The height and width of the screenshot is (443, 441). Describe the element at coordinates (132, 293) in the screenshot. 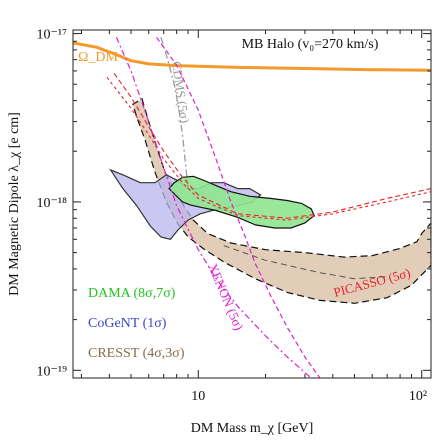

I see `legend-dama: DAMA (8σ,7σ)` at that location.